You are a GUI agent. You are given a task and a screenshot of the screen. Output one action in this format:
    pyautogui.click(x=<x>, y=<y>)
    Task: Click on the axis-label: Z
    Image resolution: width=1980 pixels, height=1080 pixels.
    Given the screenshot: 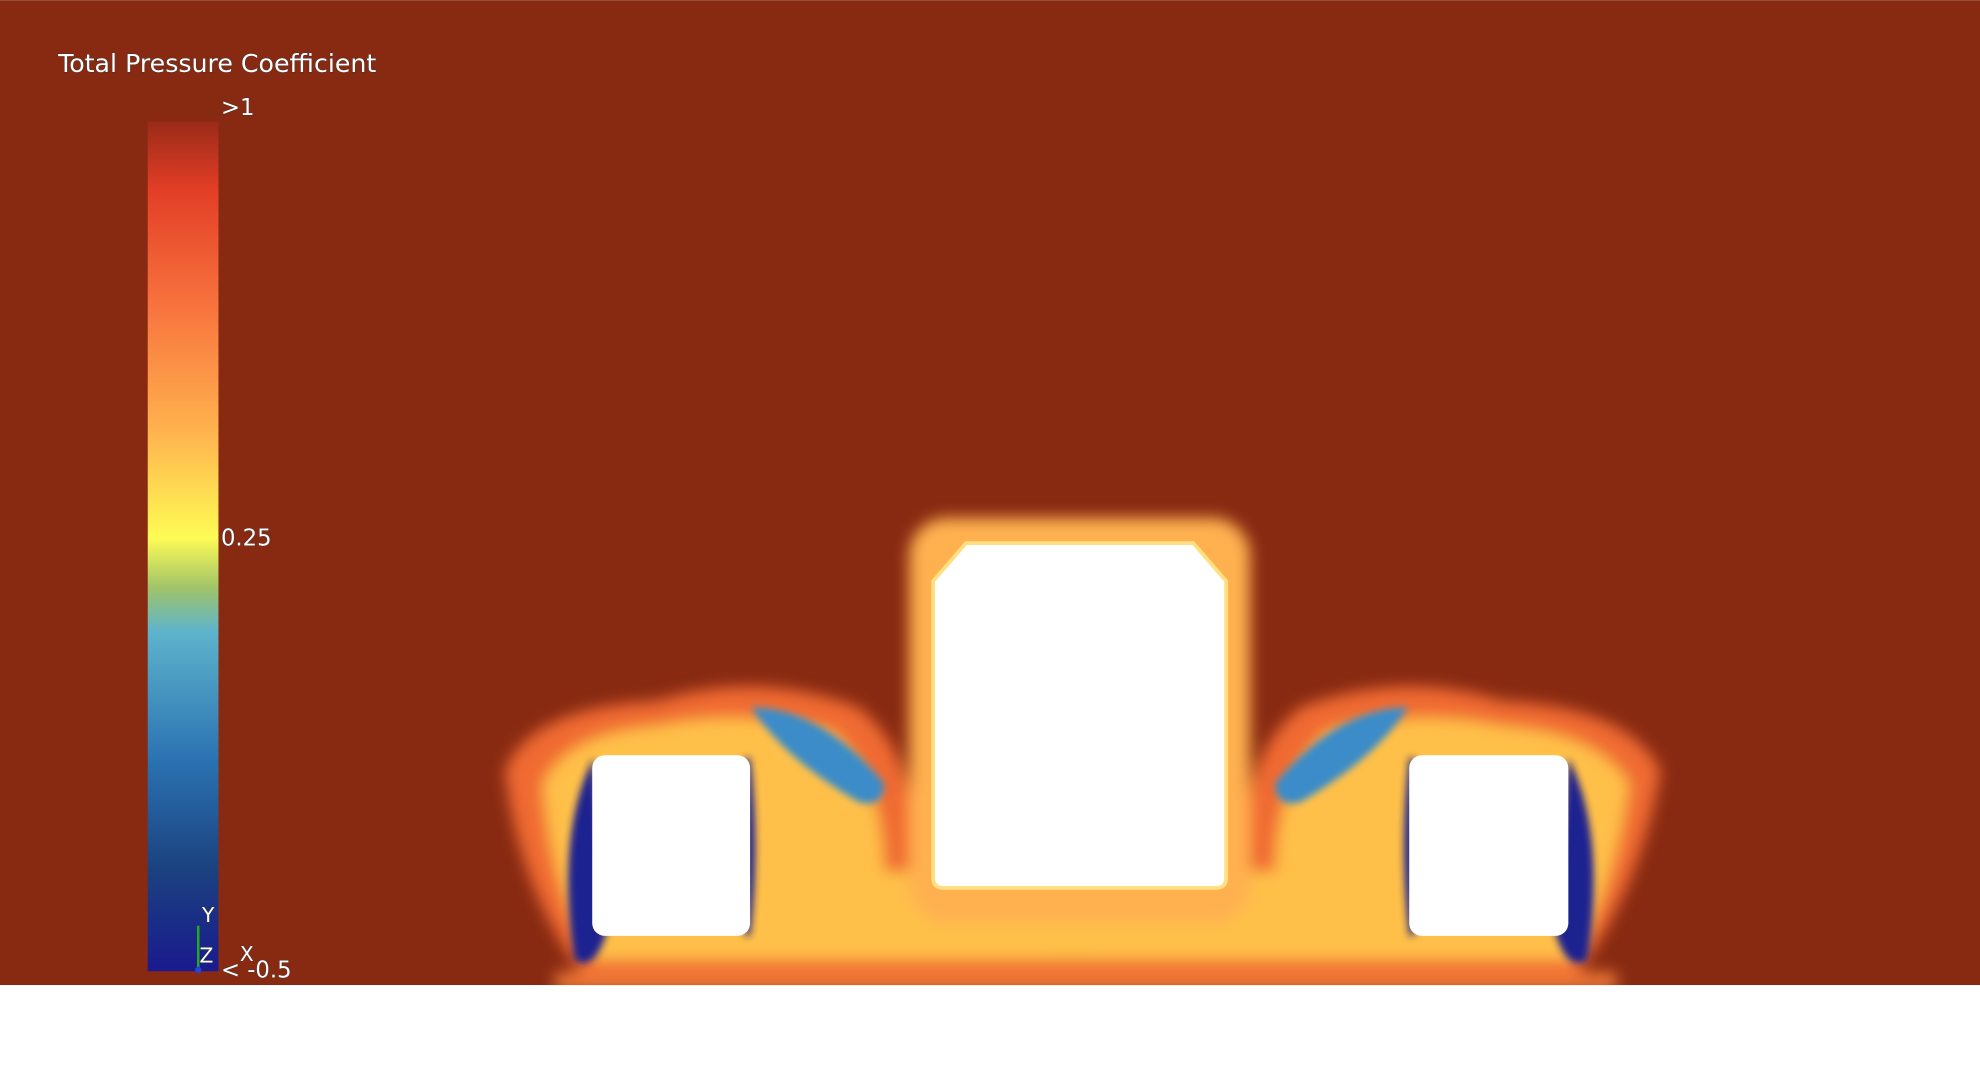 What is the action you would take?
    pyautogui.click(x=207, y=955)
    